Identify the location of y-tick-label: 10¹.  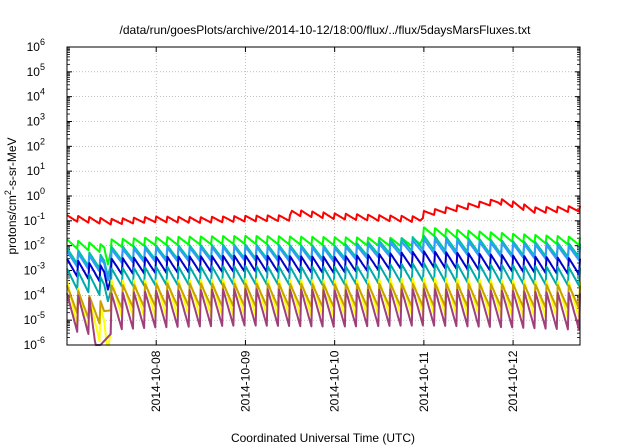
(36, 169).